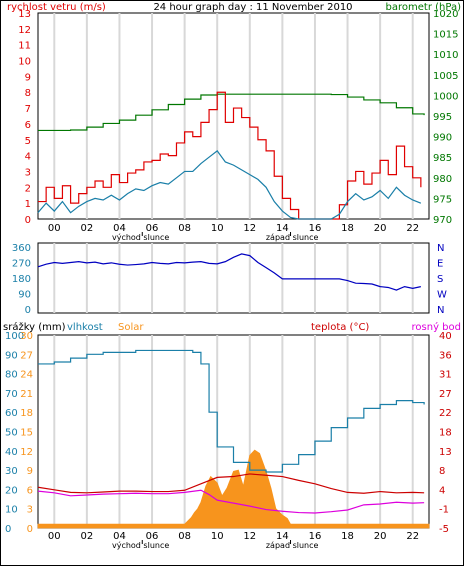 Image resolution: width=464 pixels, height=567 pixels. What do you see at coordinates (442, 158) in the screenshot?
I see `baro-tick-label: 985` at bounding box center [442, 158].